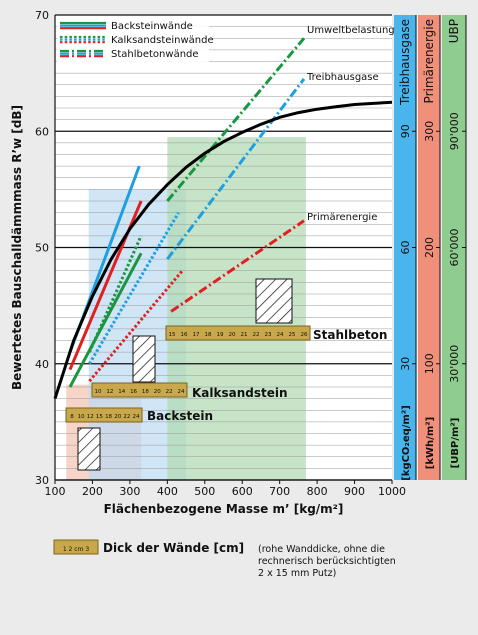 Image resolution: width=478 pixels, height=635 pixels. Describe the element at coordinates (429, 363) in the screenshot. I see `right-axis-tick-label: 100` at that location.